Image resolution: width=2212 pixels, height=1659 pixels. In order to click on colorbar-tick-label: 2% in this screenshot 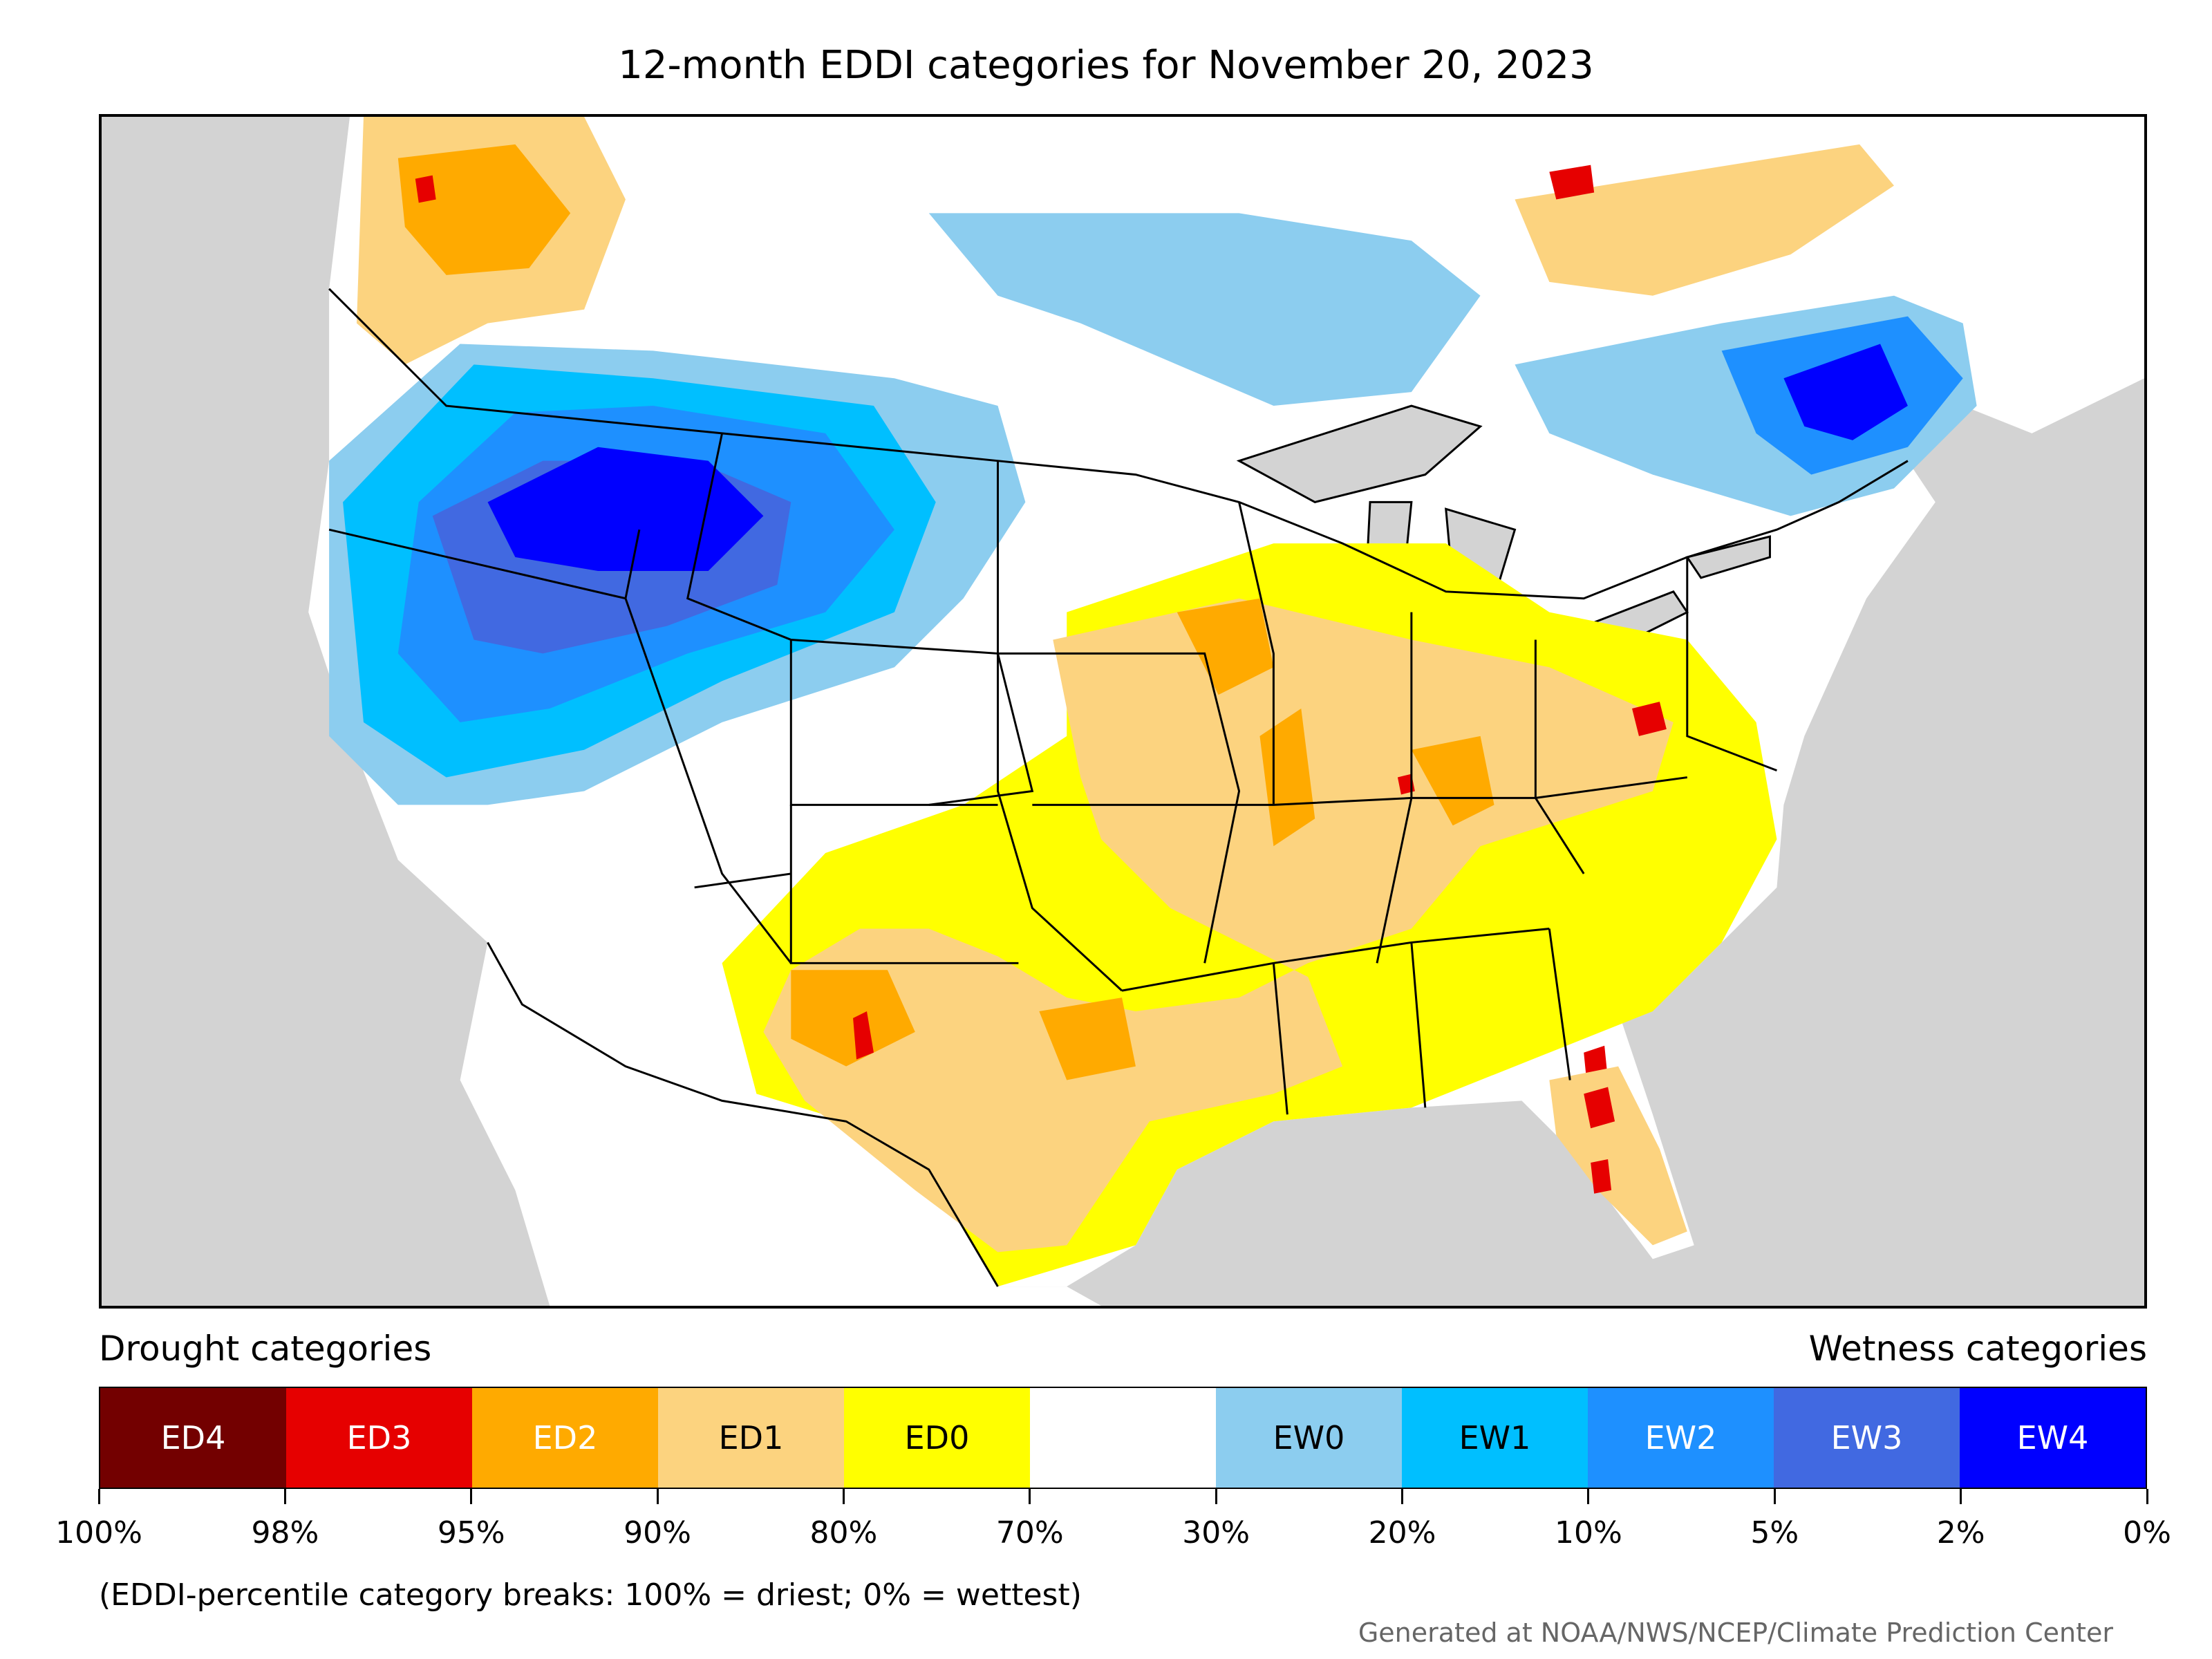, I will do `click(1961, 1532)`.